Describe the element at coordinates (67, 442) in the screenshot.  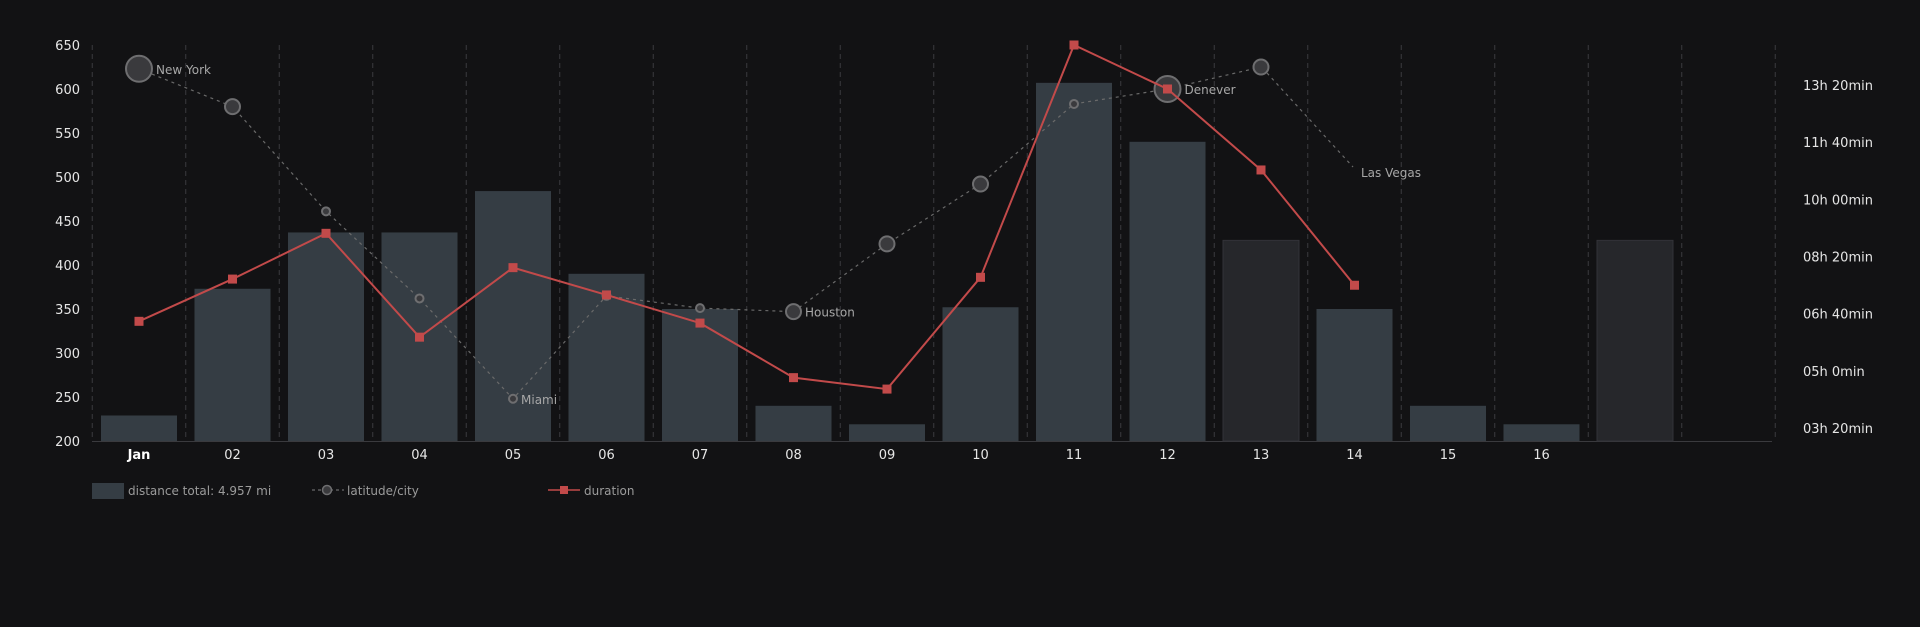
I see `y-tick-label: 200` at that location.